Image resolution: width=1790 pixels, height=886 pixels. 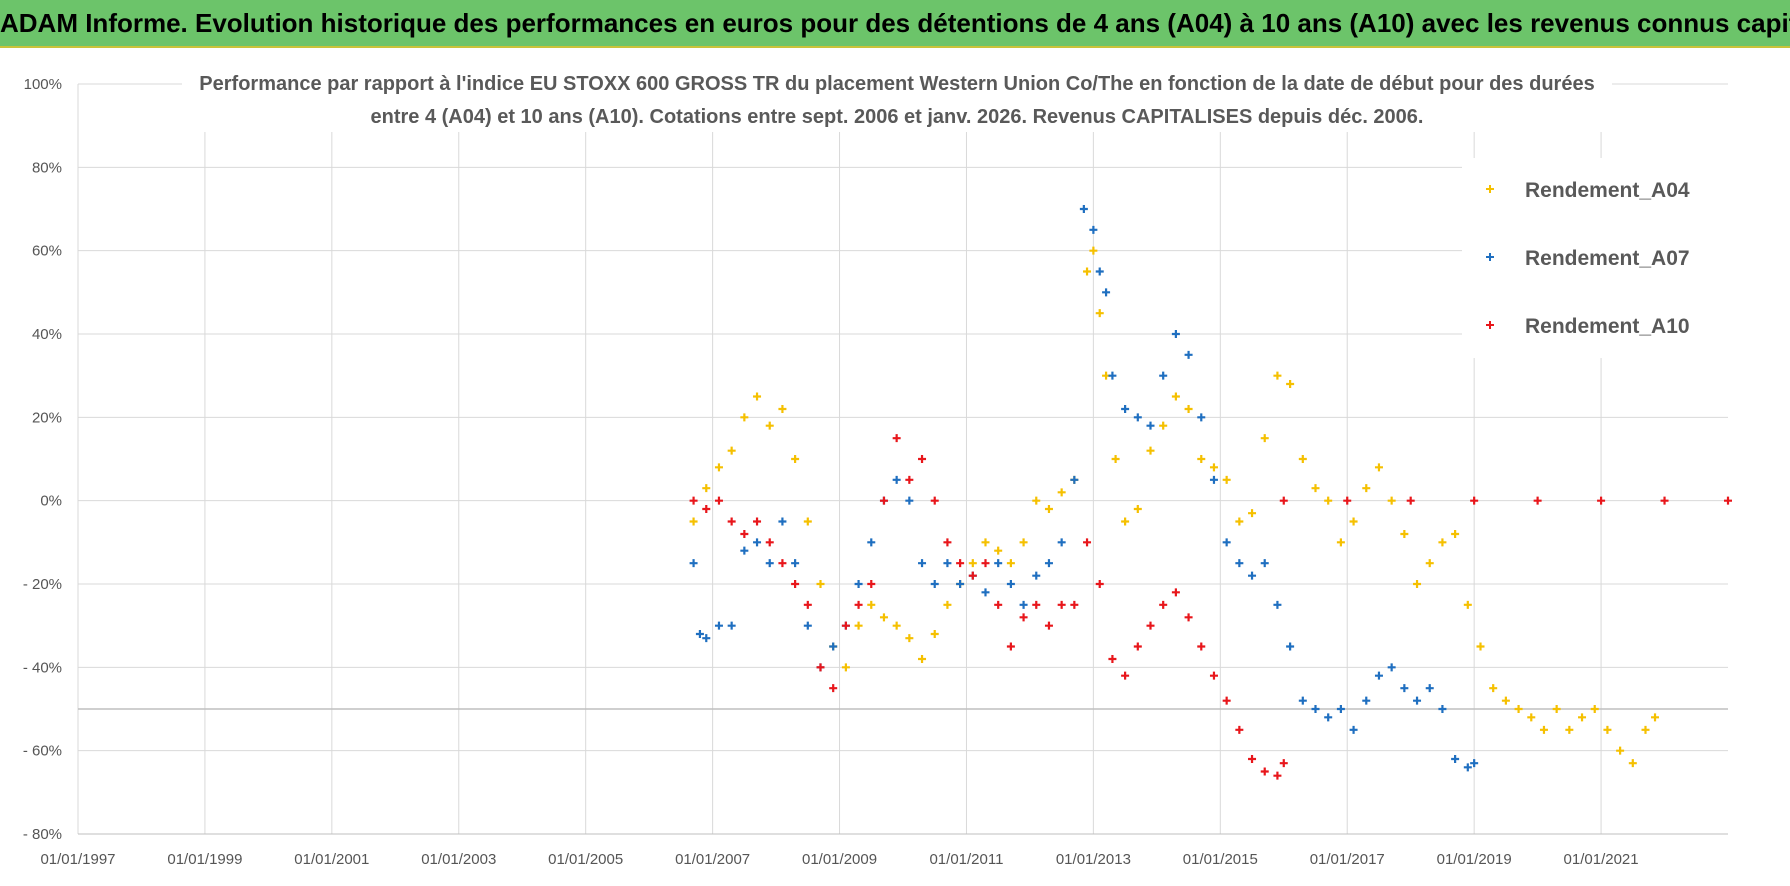 What do you see at coordinates (204, 859) in the screenshot?
I see `x-tick-label: 01/01/1999` at bounding box center [204, 859].